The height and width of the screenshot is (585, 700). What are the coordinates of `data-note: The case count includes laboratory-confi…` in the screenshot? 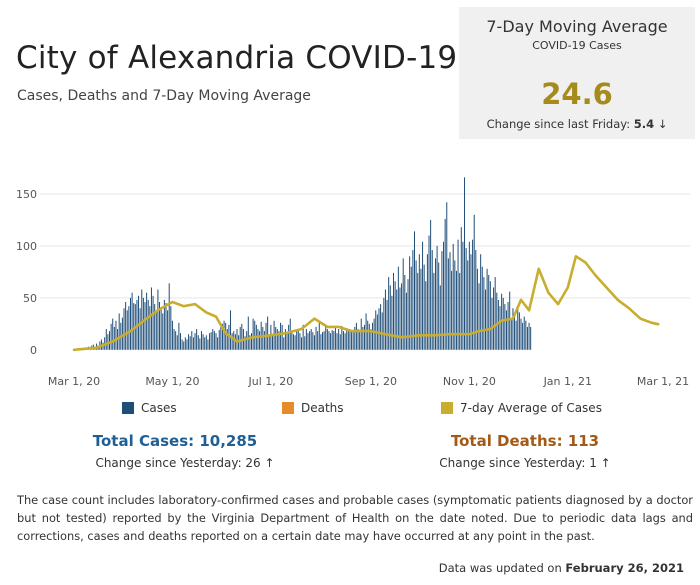 It's located at (355, 518).